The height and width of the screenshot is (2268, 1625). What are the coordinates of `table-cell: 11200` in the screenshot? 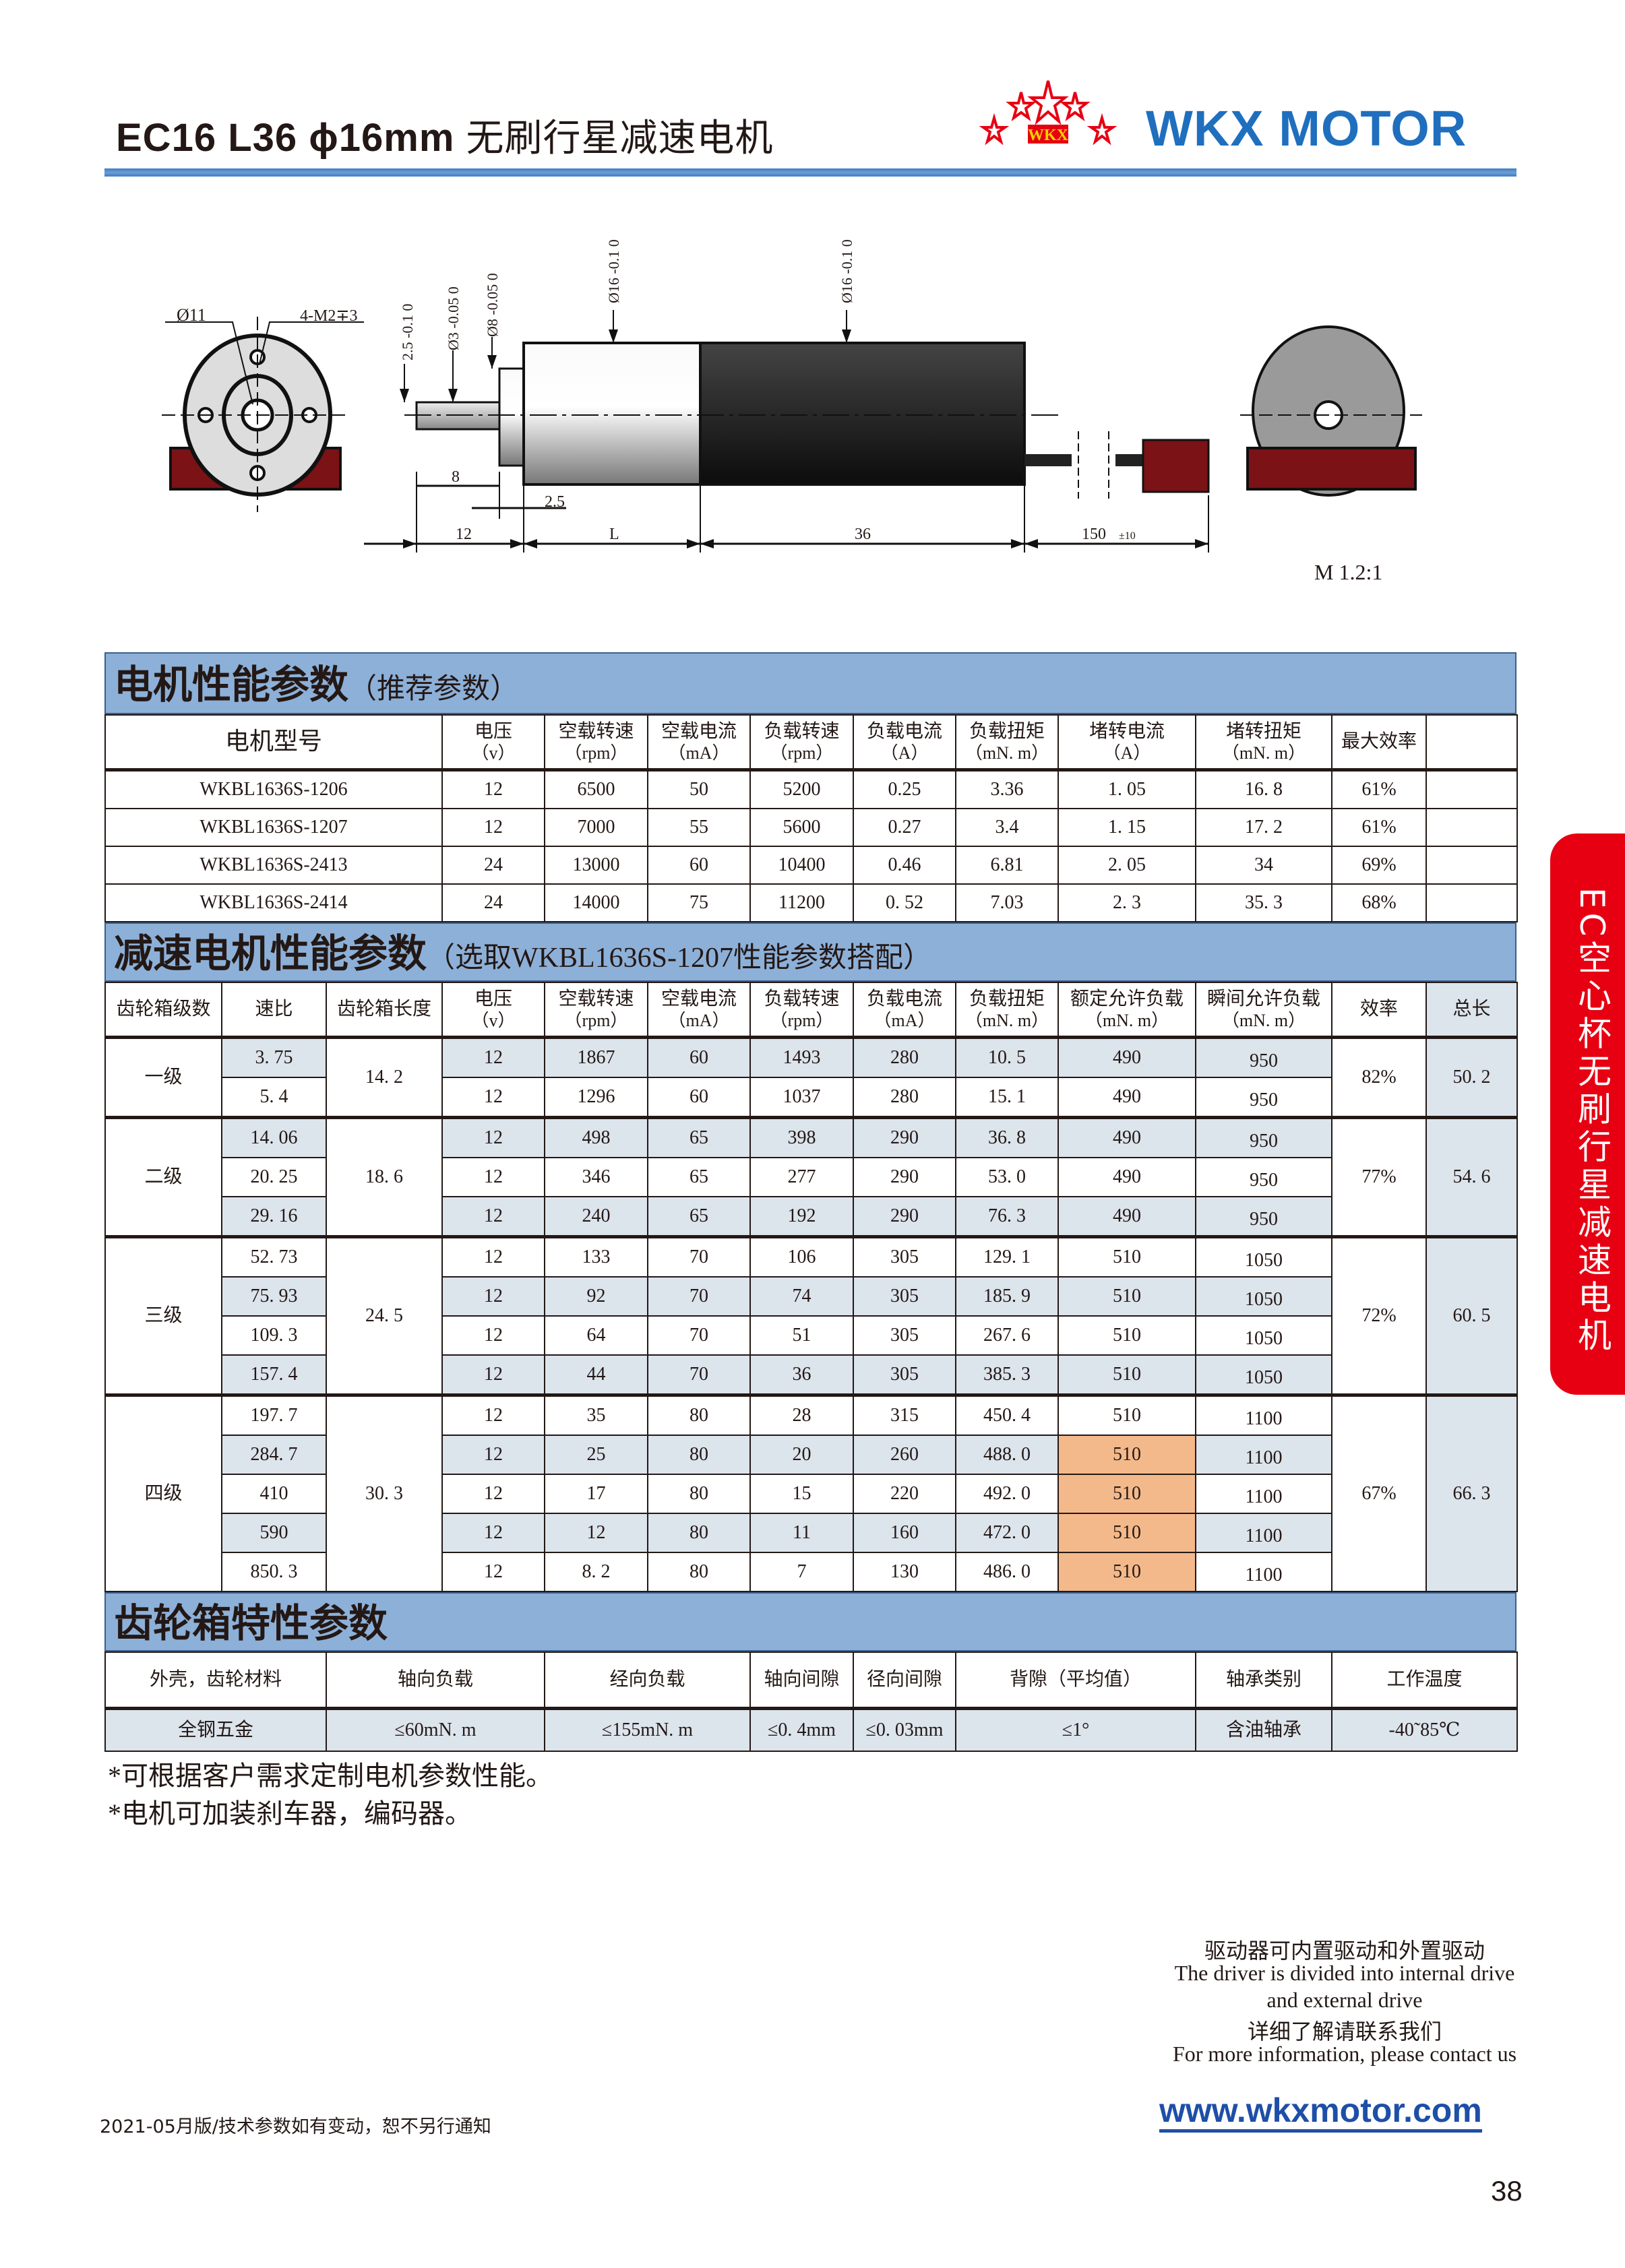 It's located at (801, 902).